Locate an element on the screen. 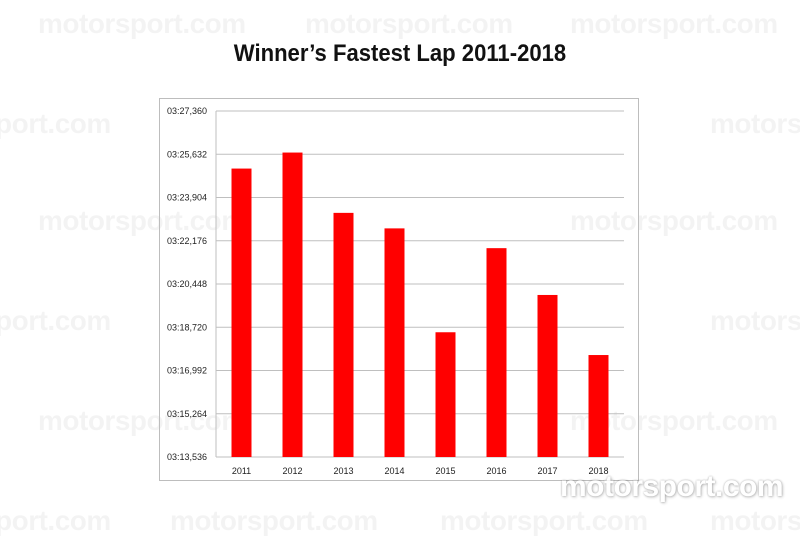 The width and height of the screenshot is (800, 537). bar-2018 is located at coordinates (598, 406).